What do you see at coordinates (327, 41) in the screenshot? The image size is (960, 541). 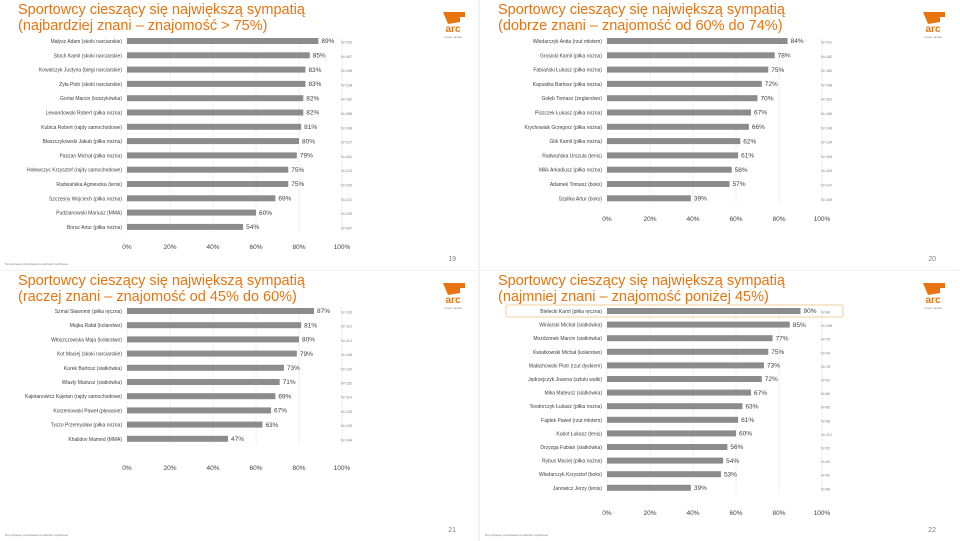 I see `value-label: 89%` at bounding box center [327, 41].